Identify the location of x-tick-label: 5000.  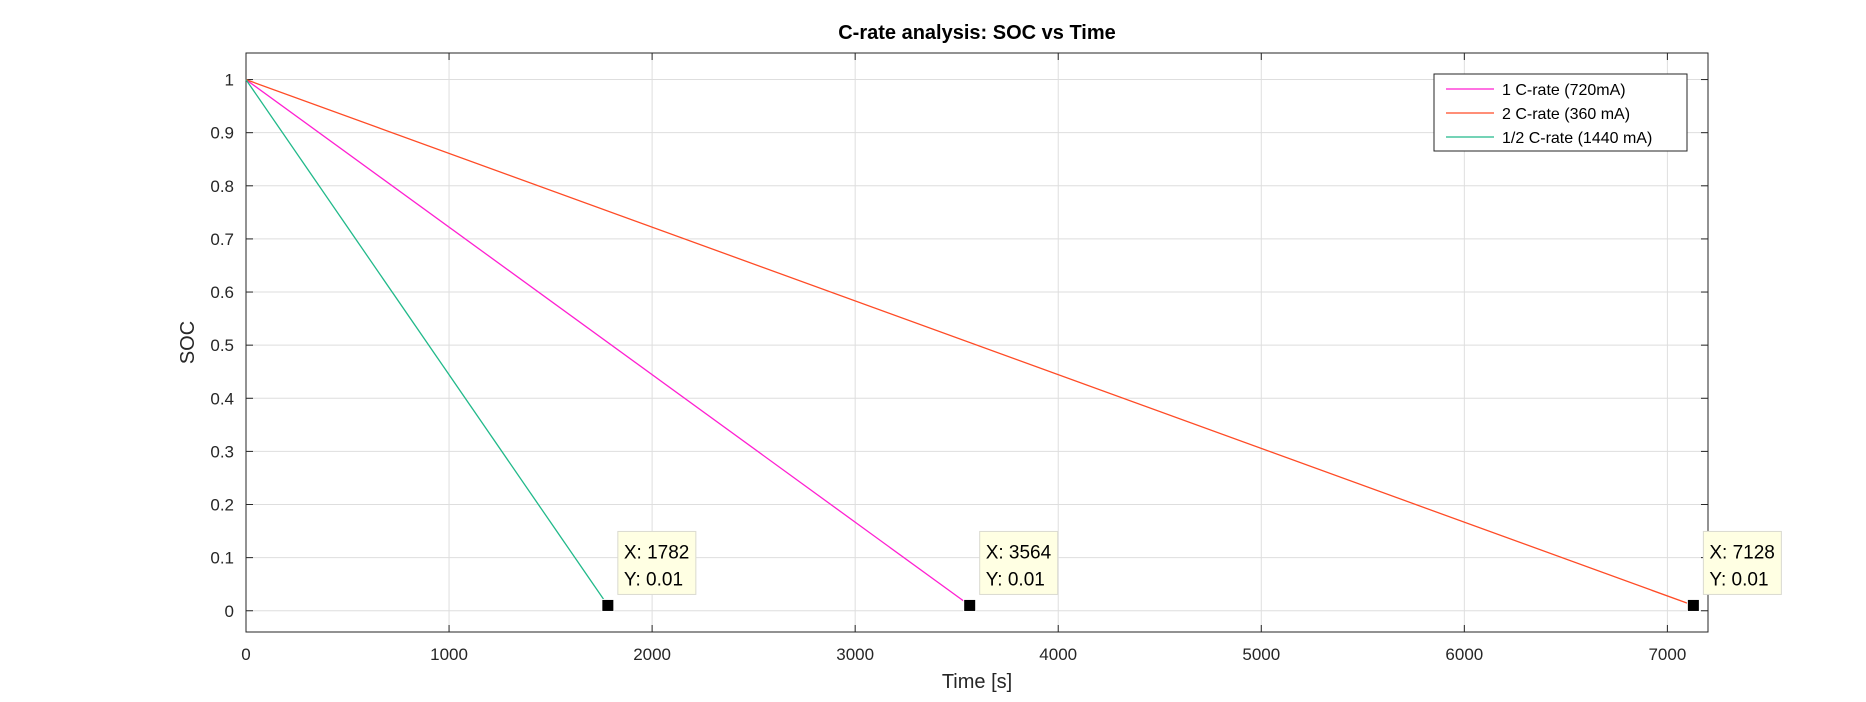
(1261, 654).